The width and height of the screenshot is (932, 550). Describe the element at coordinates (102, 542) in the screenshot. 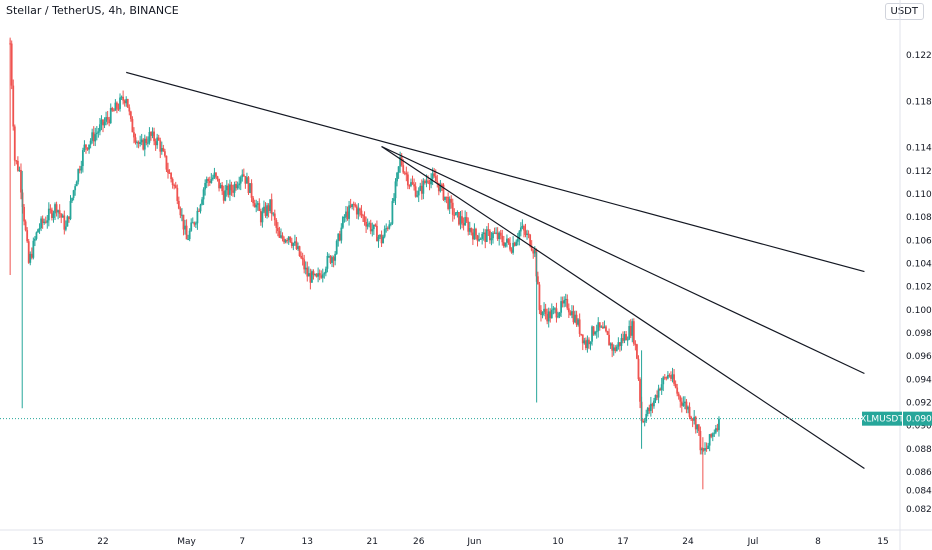

I see `x-tick-label: 22` at that location.